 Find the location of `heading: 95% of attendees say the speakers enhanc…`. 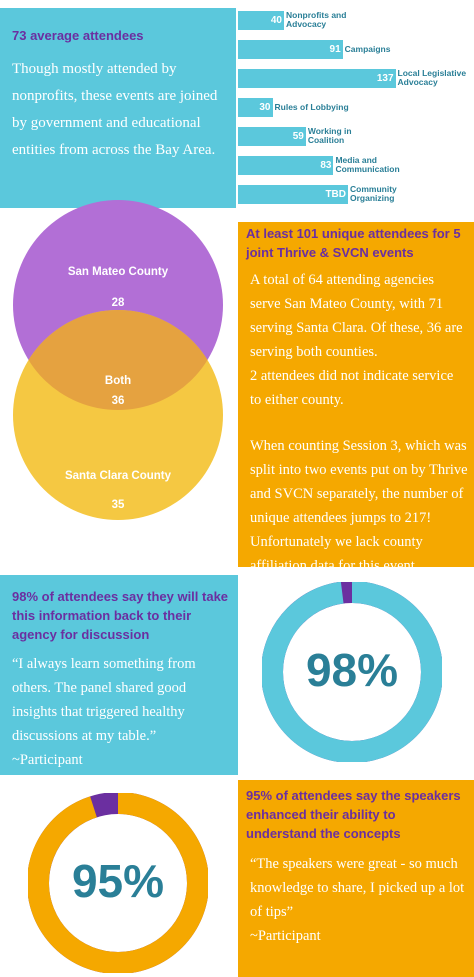

heading: 95% of attendees say the speakers enhanc… is located at coordinates (353, 814).